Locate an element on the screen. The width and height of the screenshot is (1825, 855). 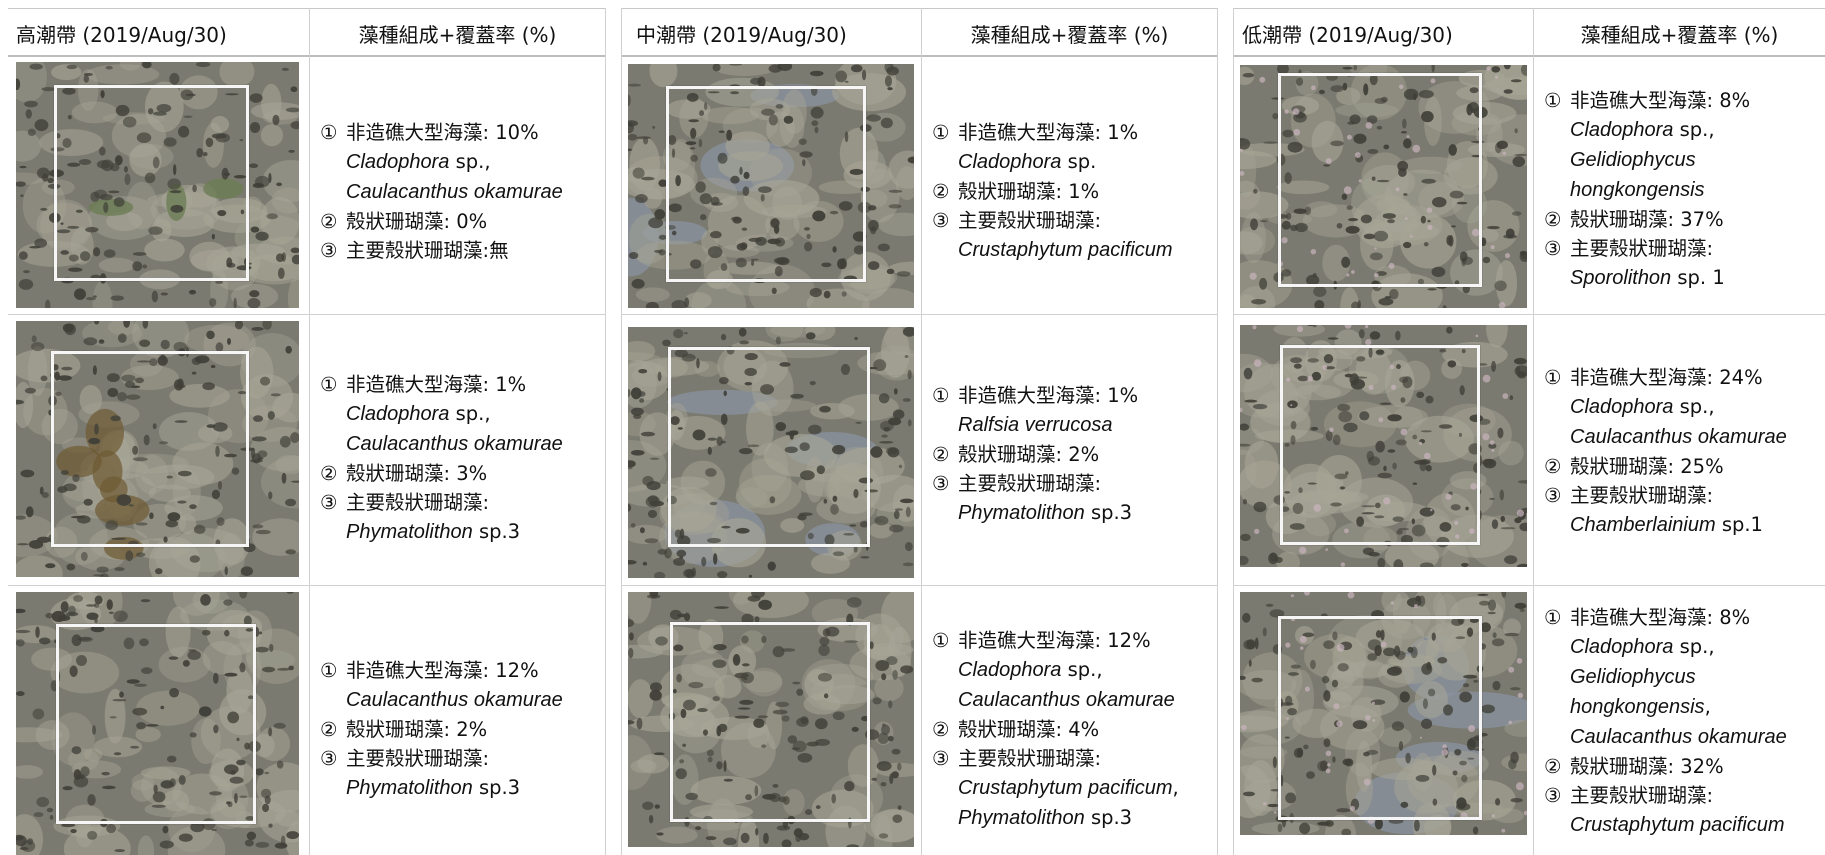
composition-item: ① 非造礁大型海藻: 24% is located at coordinates (1665, 377).